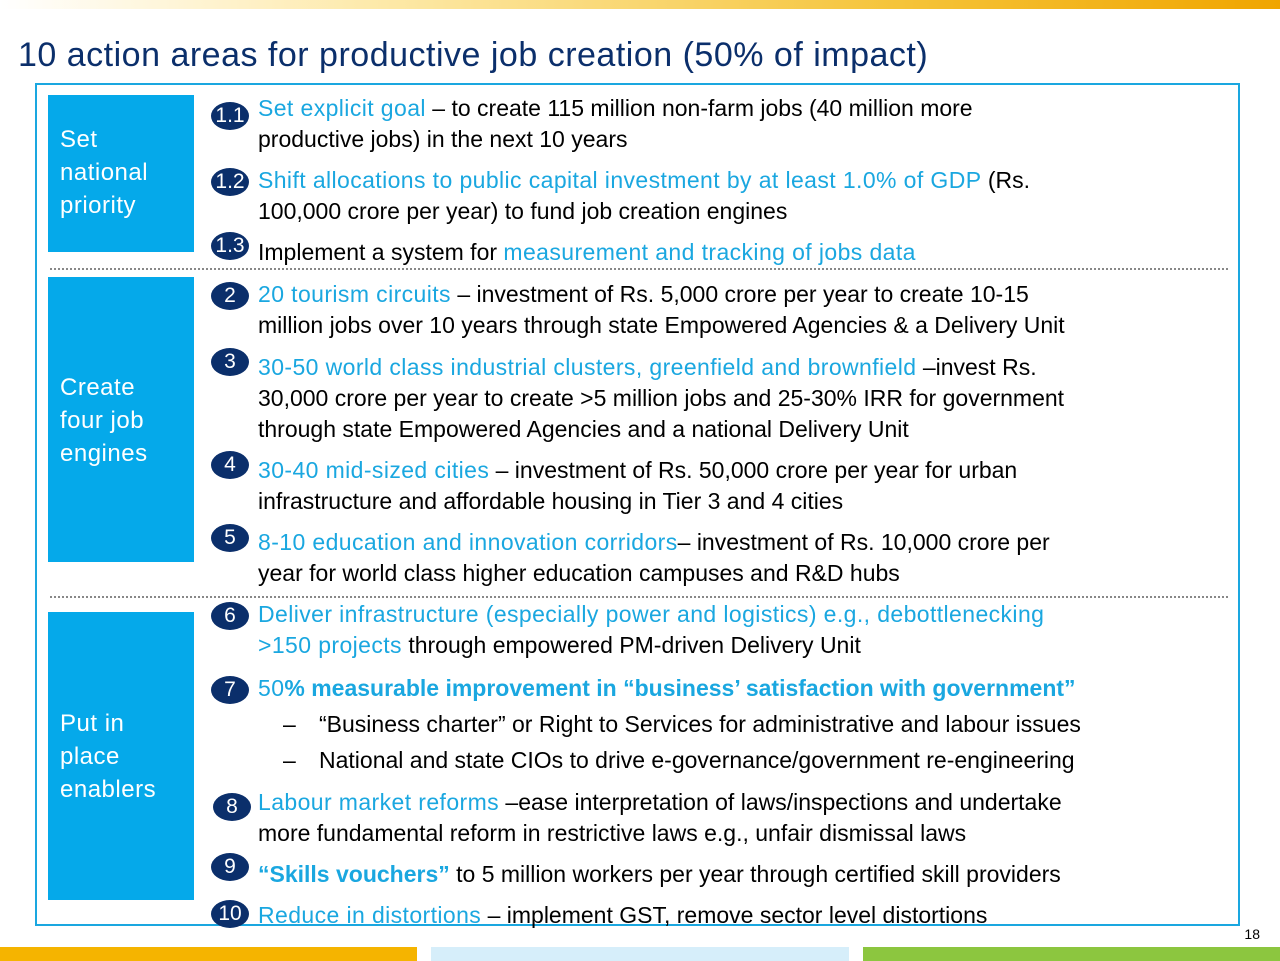 This screenshot has height=961, width=1280. I want to click on item-highlight: Labour market reforms, so click(379, 802).